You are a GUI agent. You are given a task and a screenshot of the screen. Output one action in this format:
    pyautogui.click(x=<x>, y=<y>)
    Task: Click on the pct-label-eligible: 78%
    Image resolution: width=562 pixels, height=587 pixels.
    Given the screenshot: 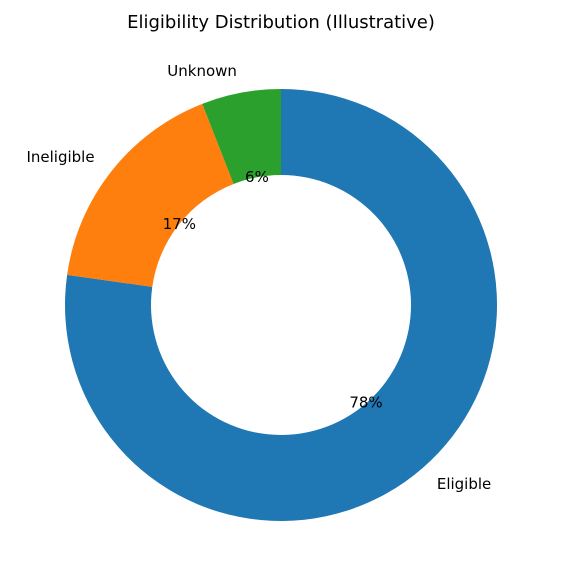 What is the action you would take?
    pyautogui.click(x=365, y=402)
    